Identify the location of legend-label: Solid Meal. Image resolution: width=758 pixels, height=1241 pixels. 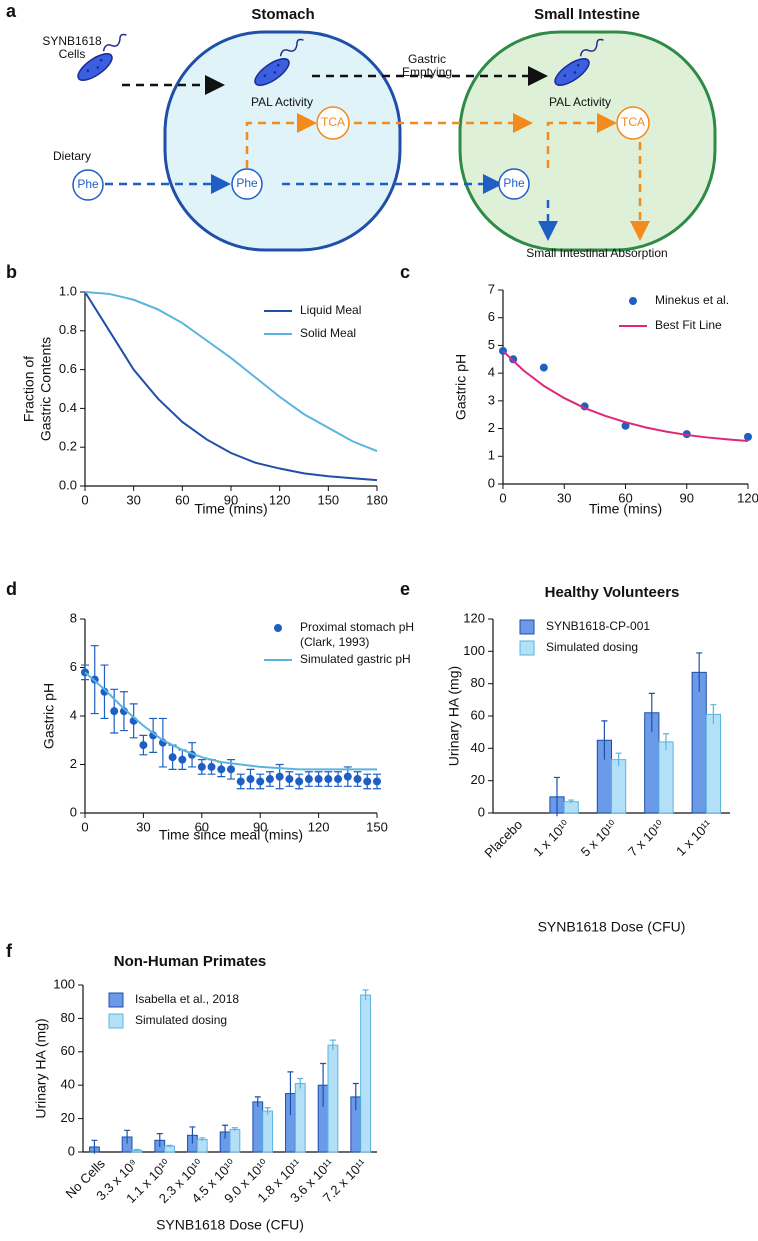
(328, 333).